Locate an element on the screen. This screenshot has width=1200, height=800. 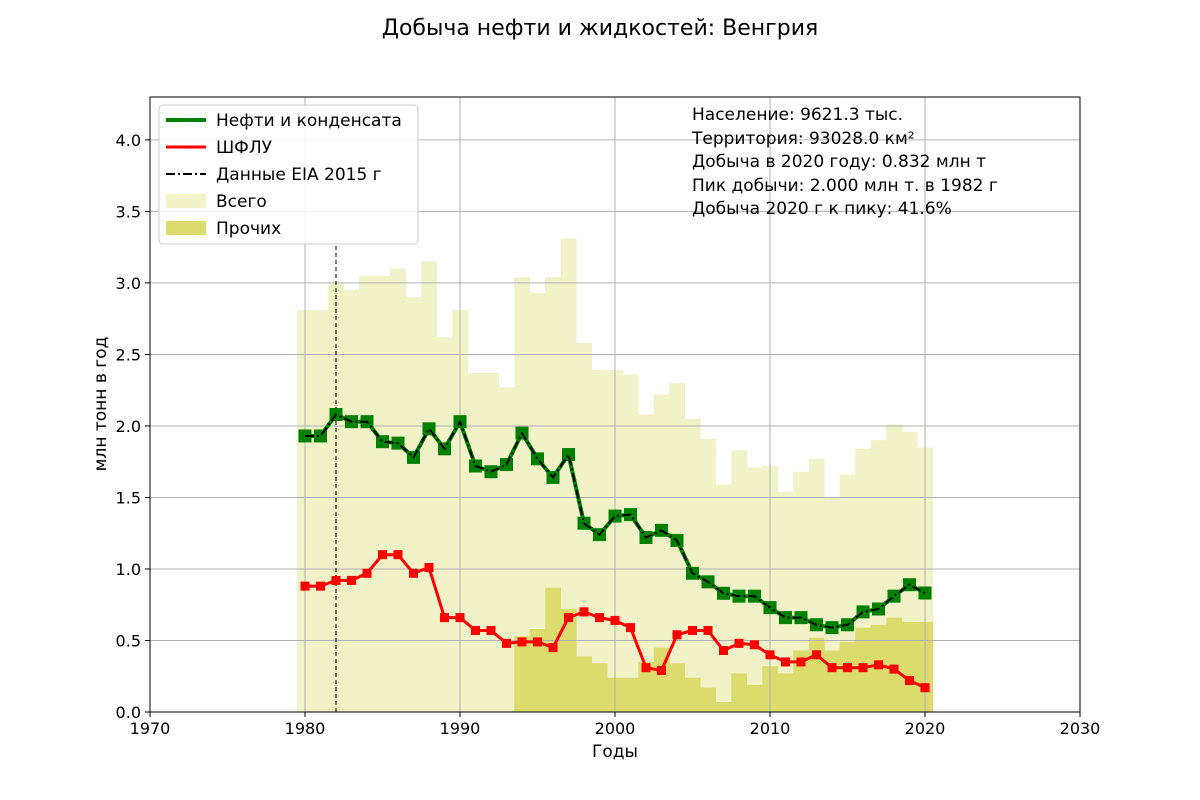
y-tick-label: 1.0 is located at coordinates (128, 569).